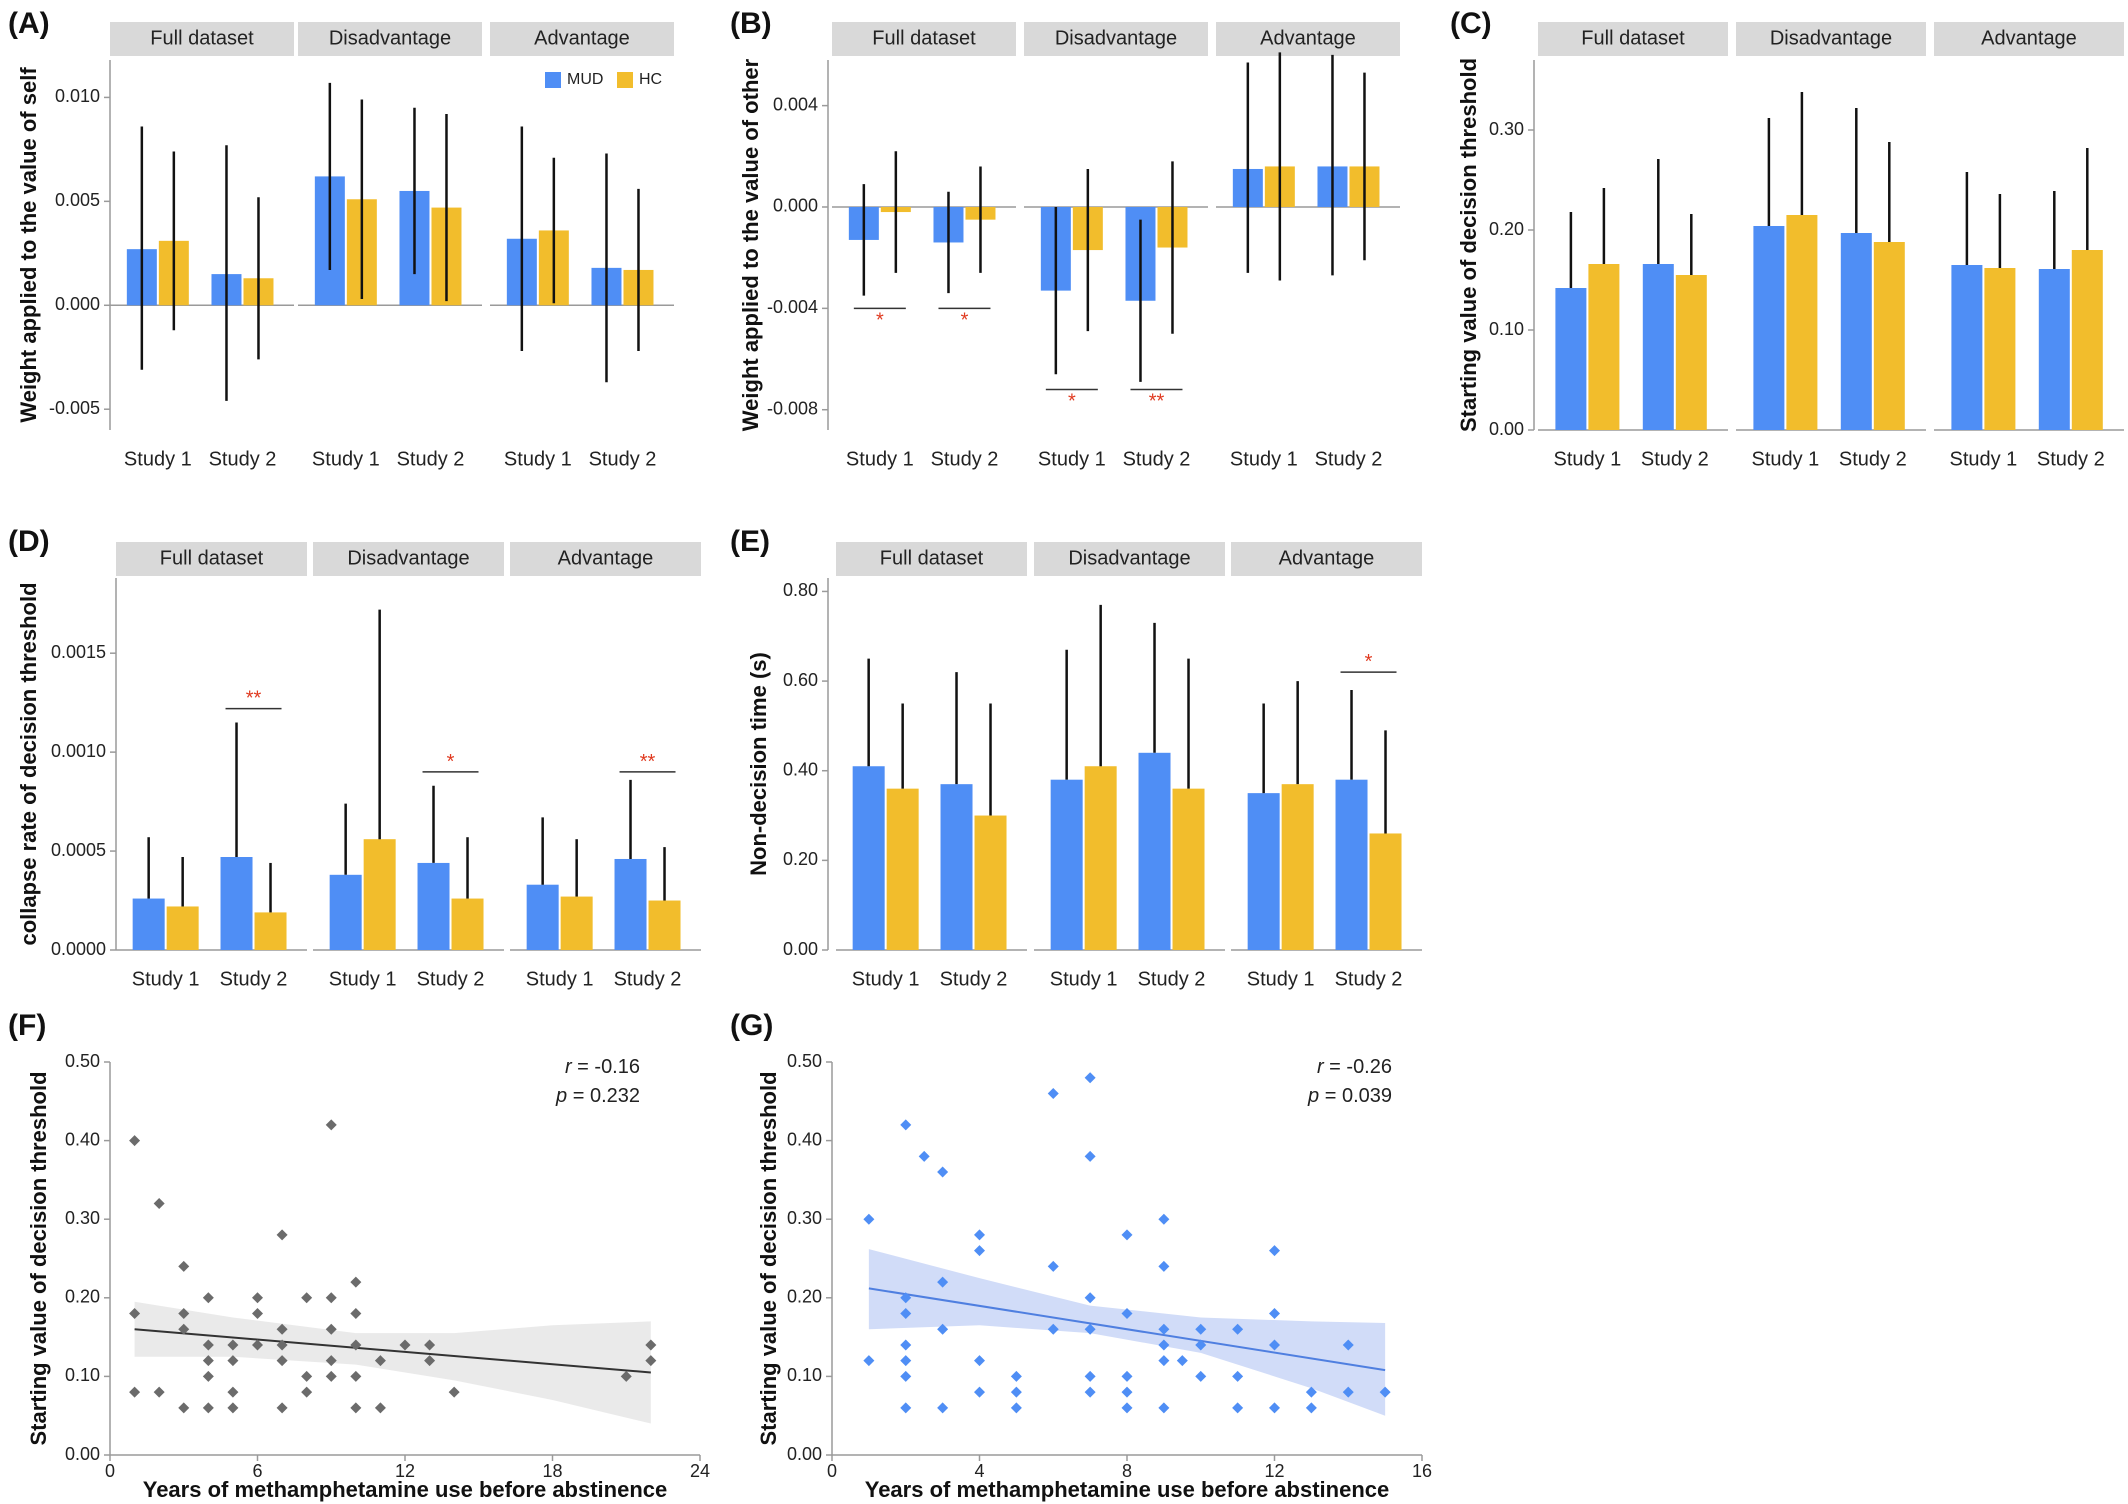  I want to click on x-tick-label: 16, so click(1422, 1471).